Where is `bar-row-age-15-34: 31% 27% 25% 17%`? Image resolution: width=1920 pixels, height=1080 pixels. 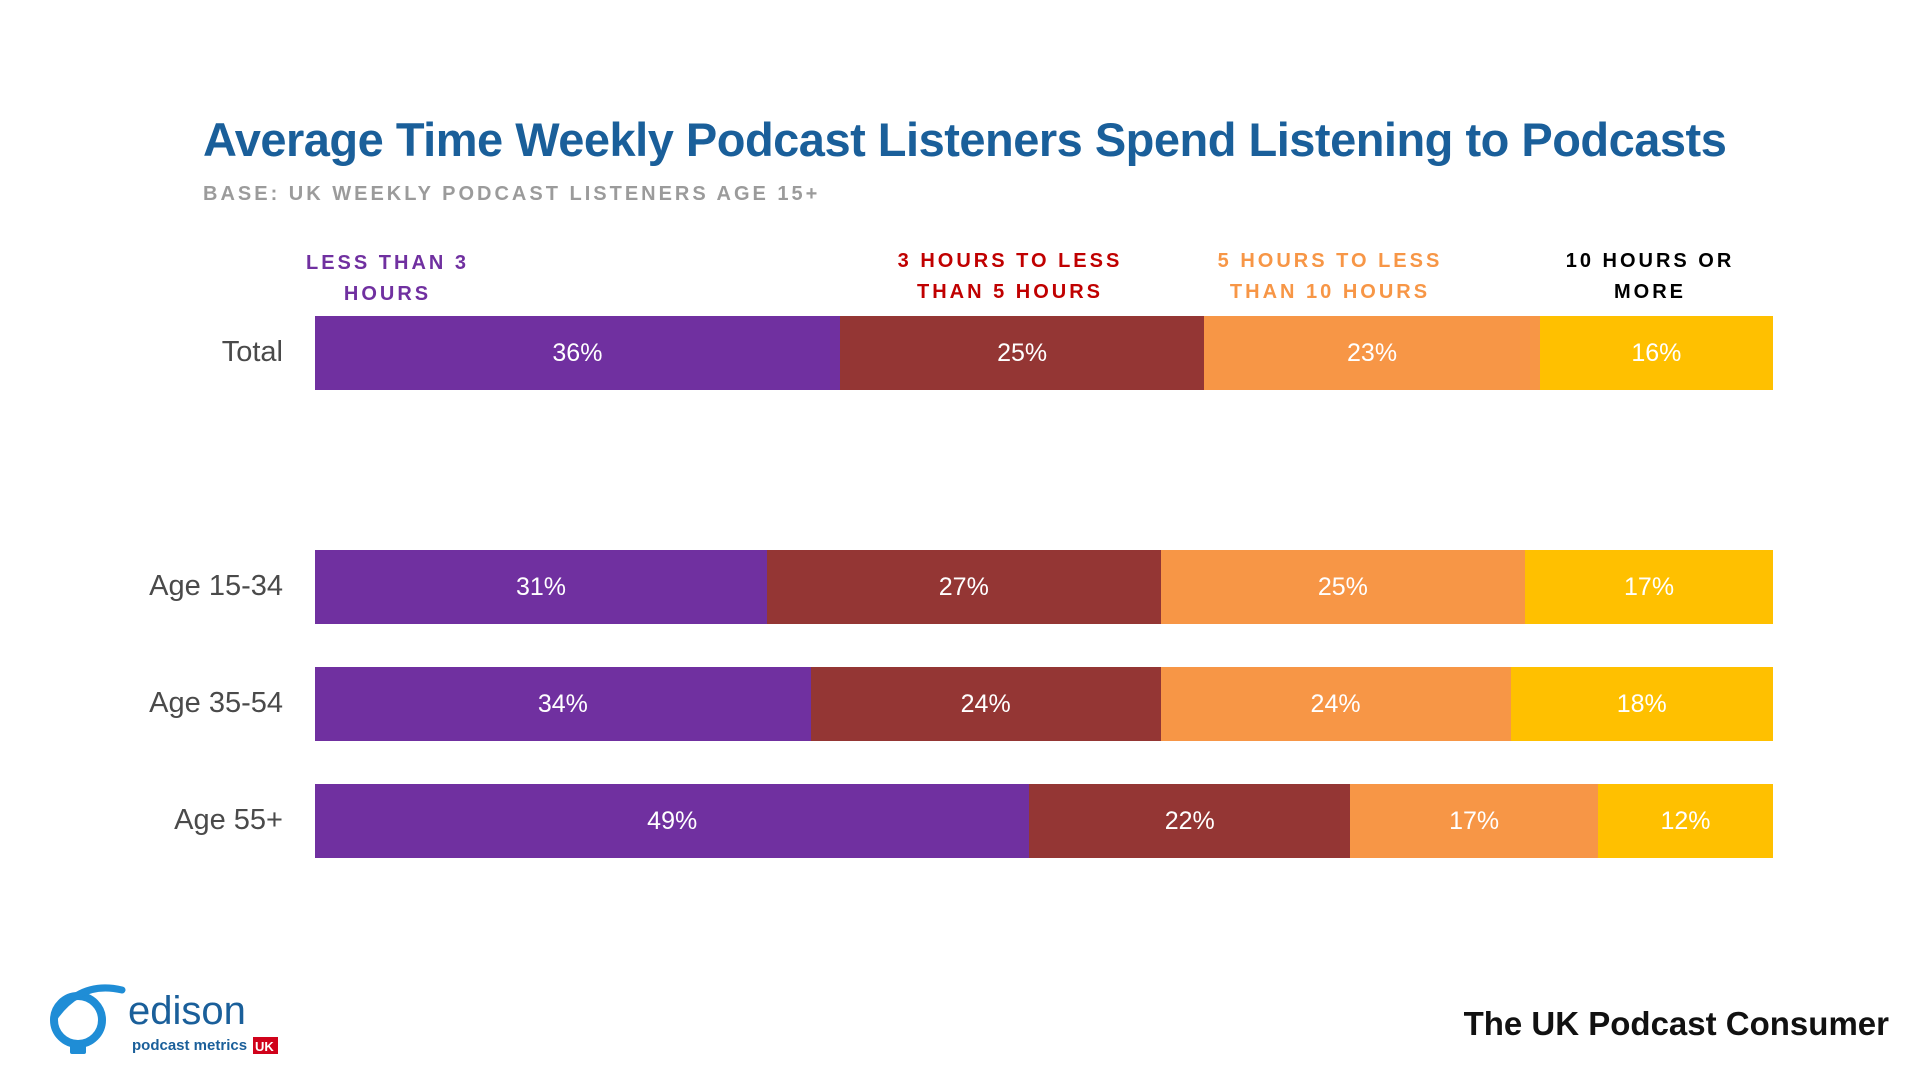 bar-row-age-15-34: 31% 27% 25% 17% is located at coordinates (1044, 587).